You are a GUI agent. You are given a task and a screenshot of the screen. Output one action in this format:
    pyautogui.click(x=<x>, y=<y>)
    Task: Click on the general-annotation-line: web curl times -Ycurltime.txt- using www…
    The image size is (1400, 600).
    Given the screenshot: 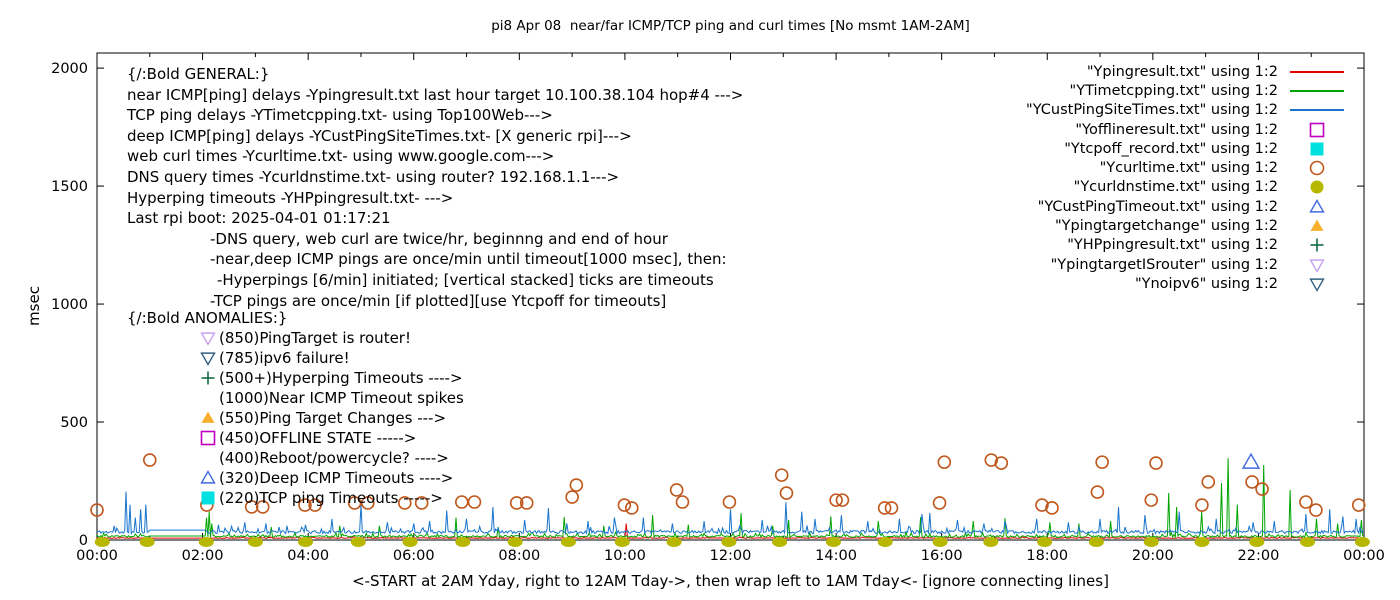 What is the action you would take?
    pyautogui.click(x=341, y=156)
    